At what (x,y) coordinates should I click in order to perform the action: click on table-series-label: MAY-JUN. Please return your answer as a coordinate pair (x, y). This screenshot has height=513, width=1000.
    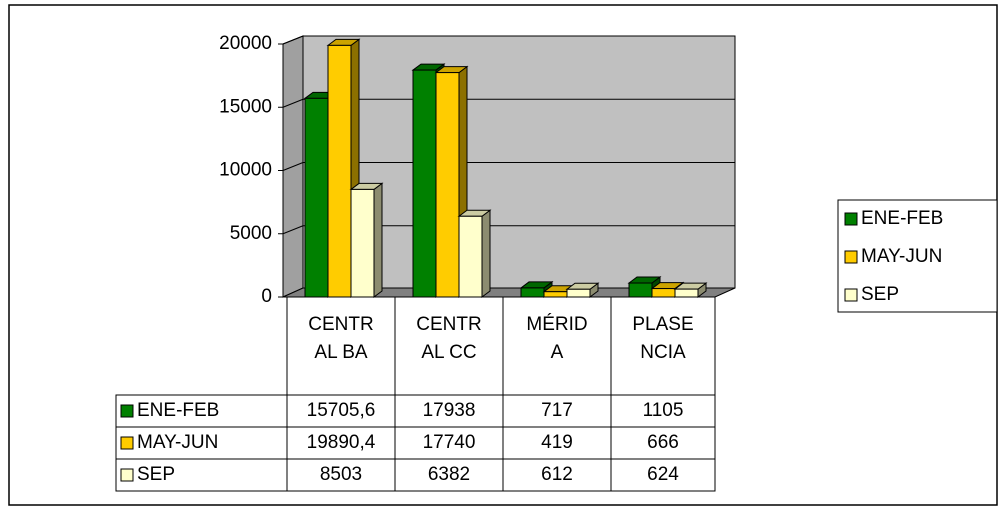
    Looking at the image, I should click on (177, 442).